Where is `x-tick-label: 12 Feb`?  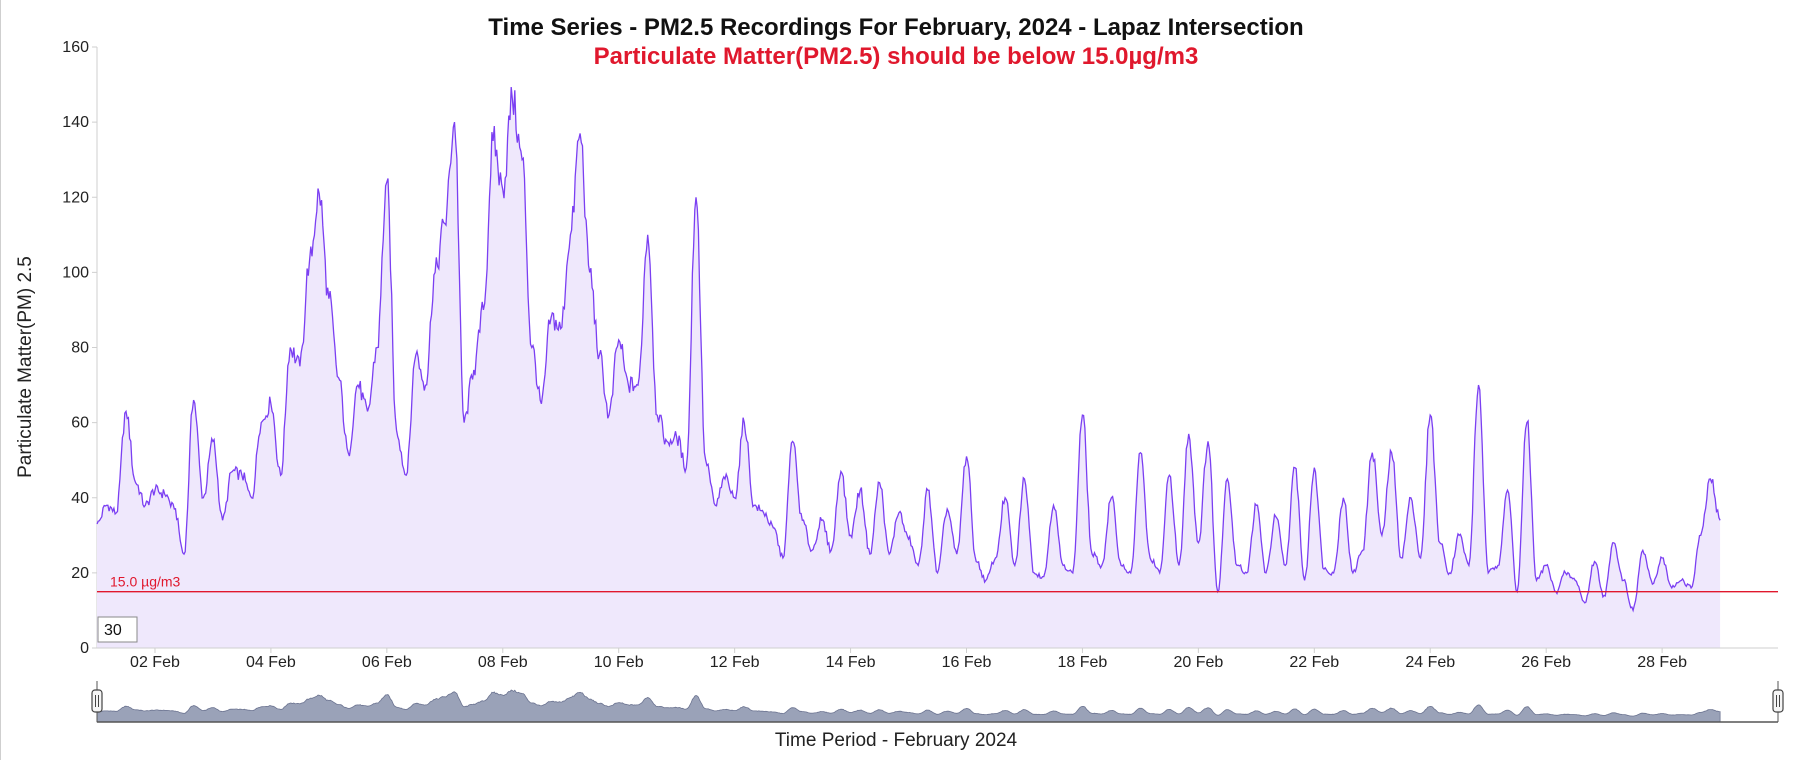
x-tick-label: 12 Feb is located at coordinates (735, 662).